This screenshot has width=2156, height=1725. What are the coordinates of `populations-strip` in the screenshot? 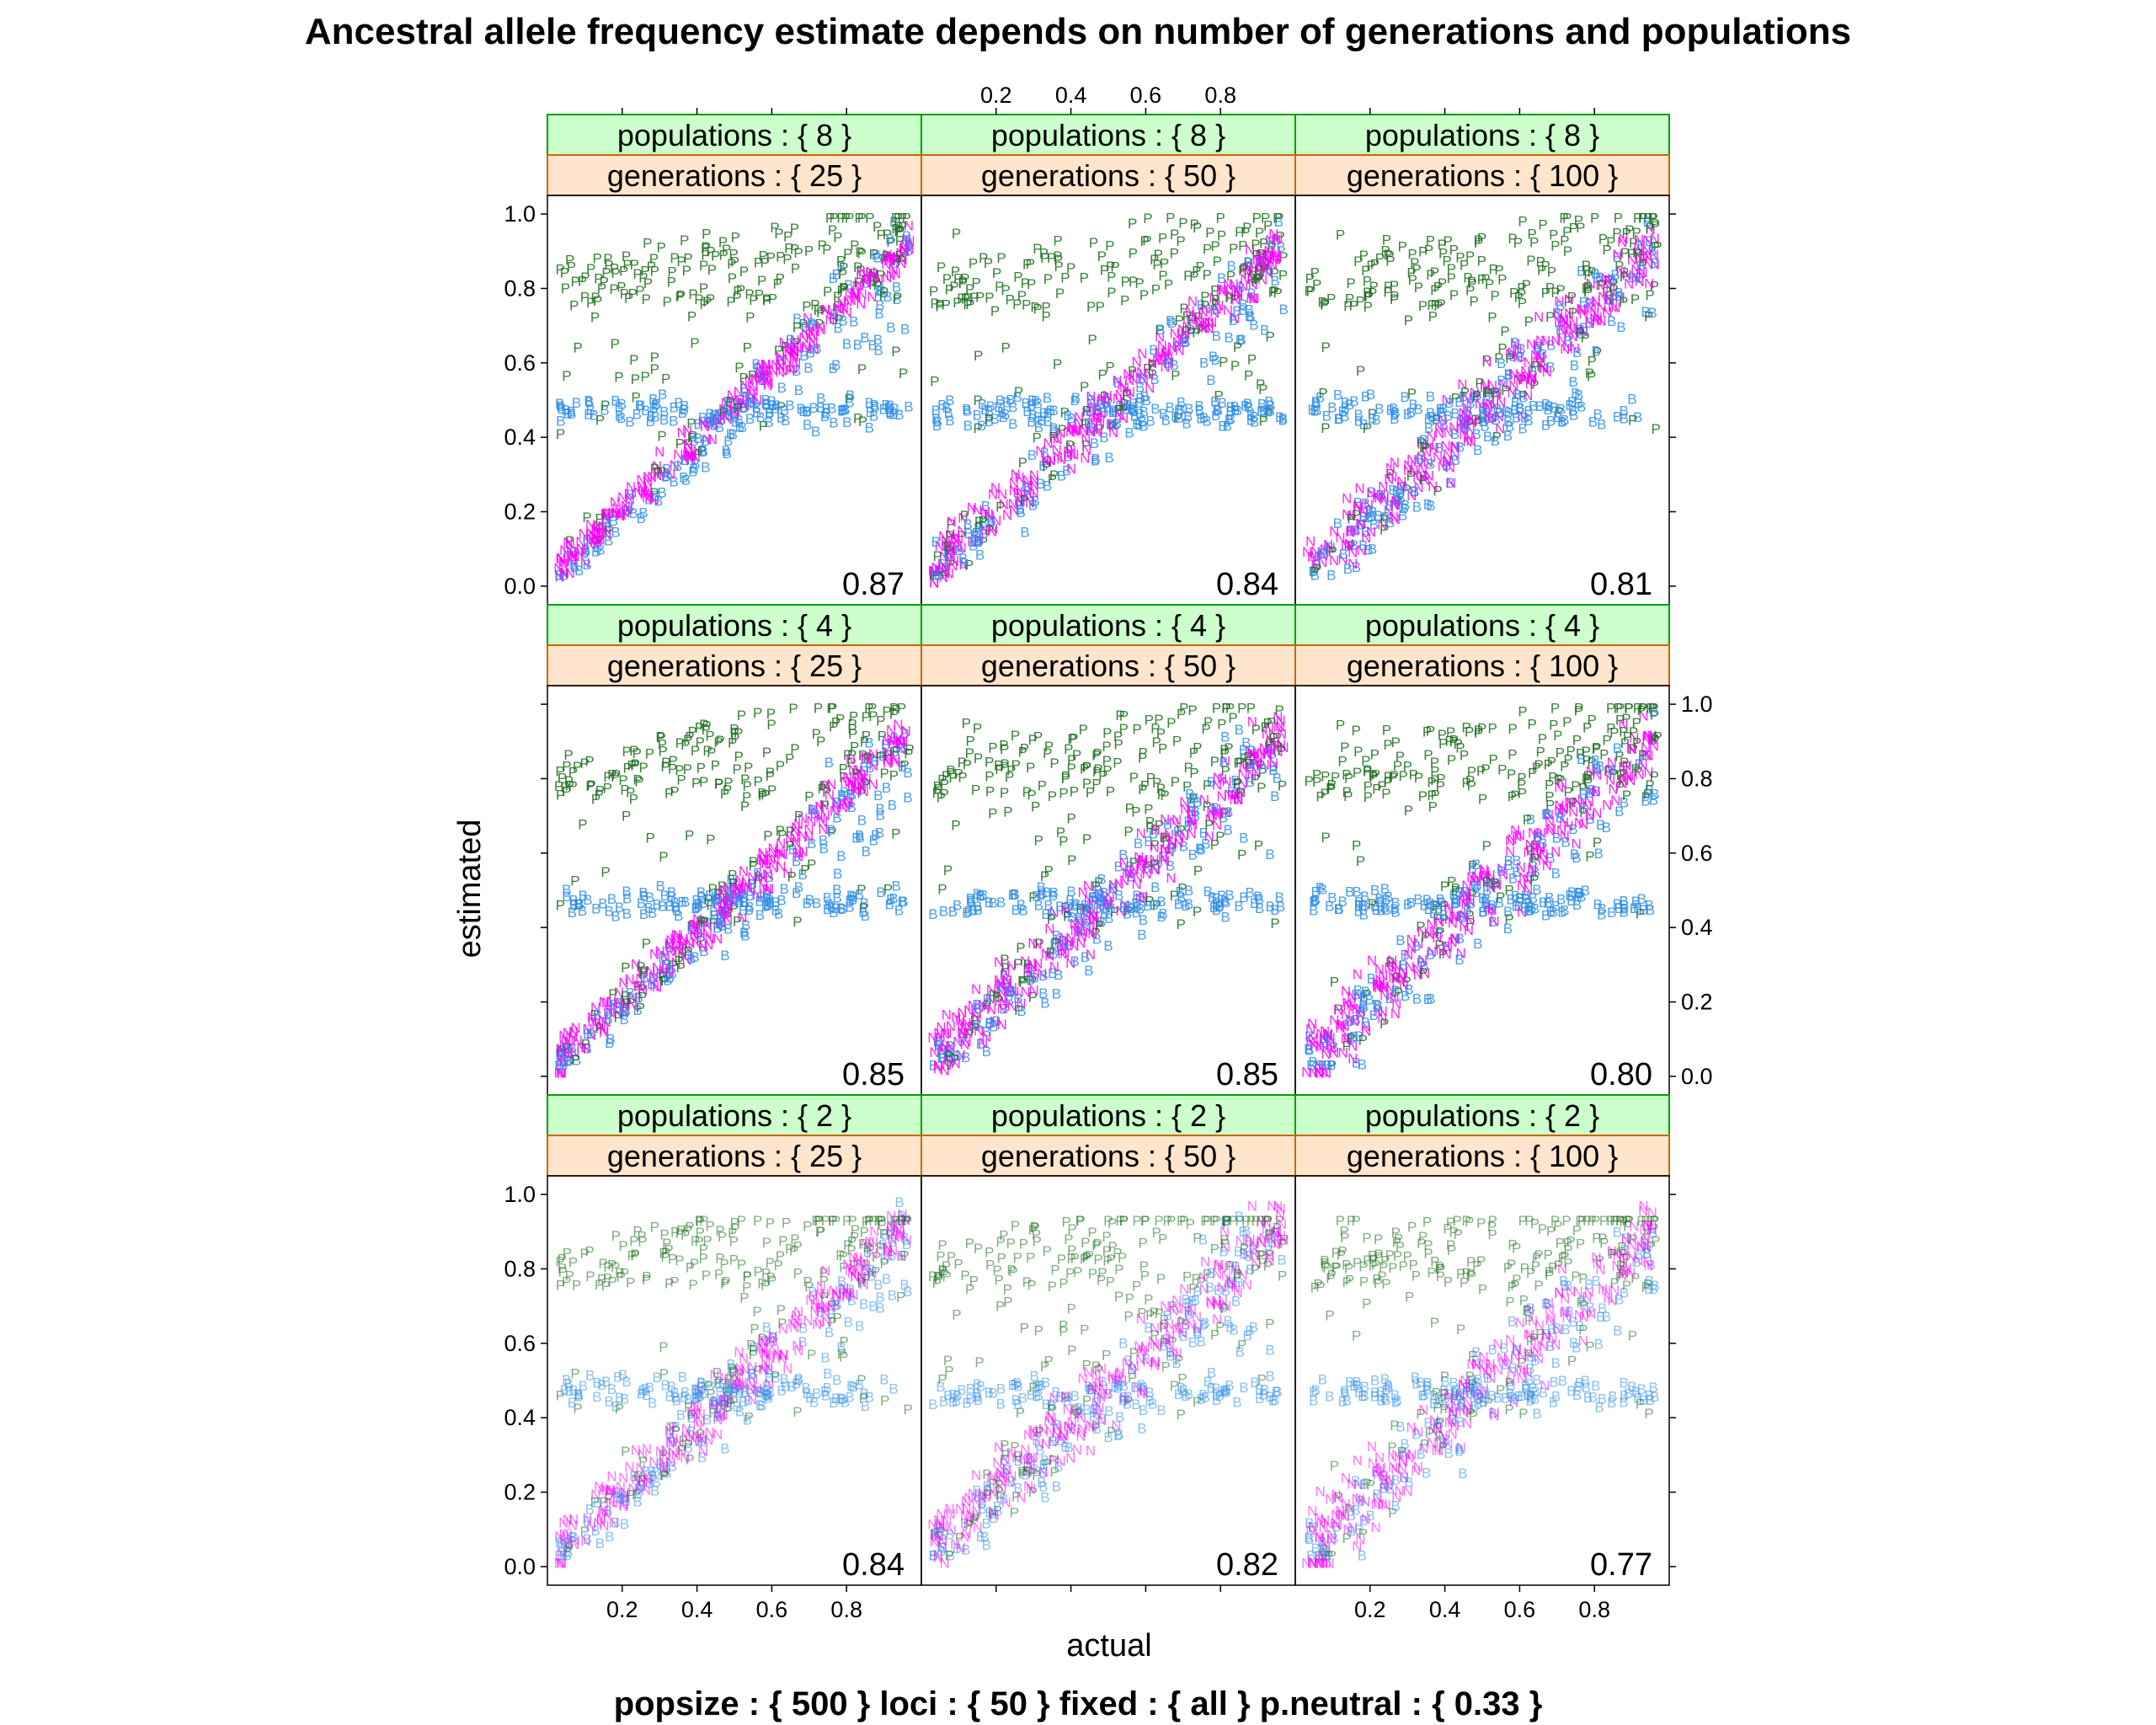 It's located at (734, 135).